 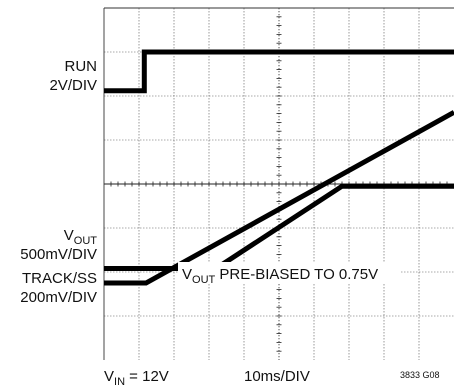 What do you see at coordinates (277, 376) in the screenshot?
I see `time-scale-label: 10ms/DIV` at bounding box center [277, 376].